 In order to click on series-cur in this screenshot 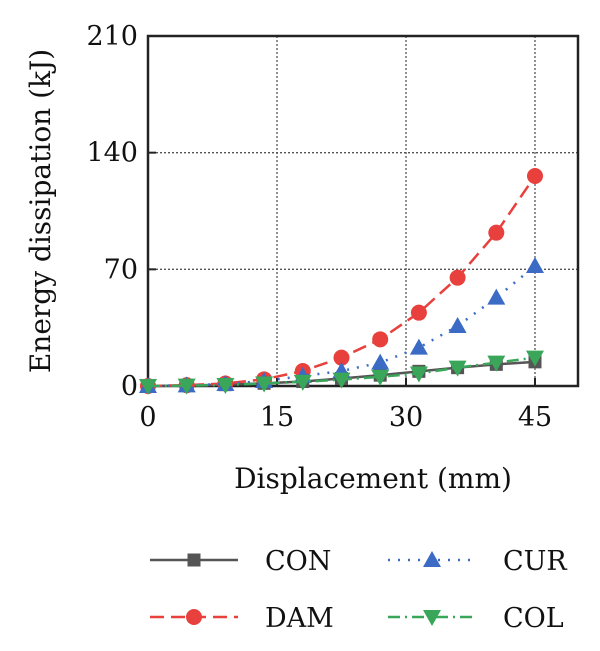, I will do `click(341, 325)`.